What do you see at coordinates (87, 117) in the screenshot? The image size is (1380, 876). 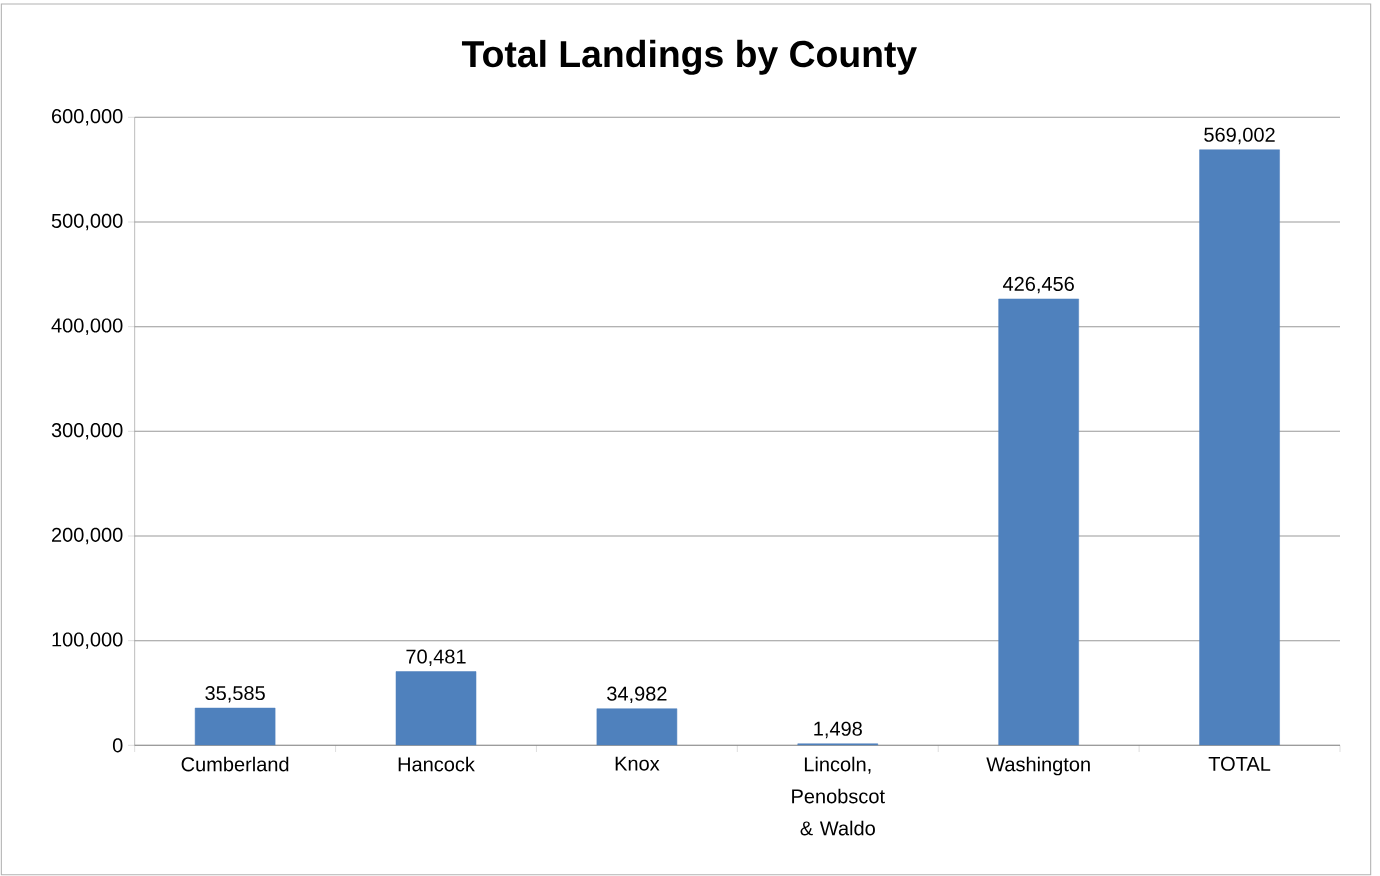 I see `y-tick-label: 600,000` at bounding box center [87, 117].